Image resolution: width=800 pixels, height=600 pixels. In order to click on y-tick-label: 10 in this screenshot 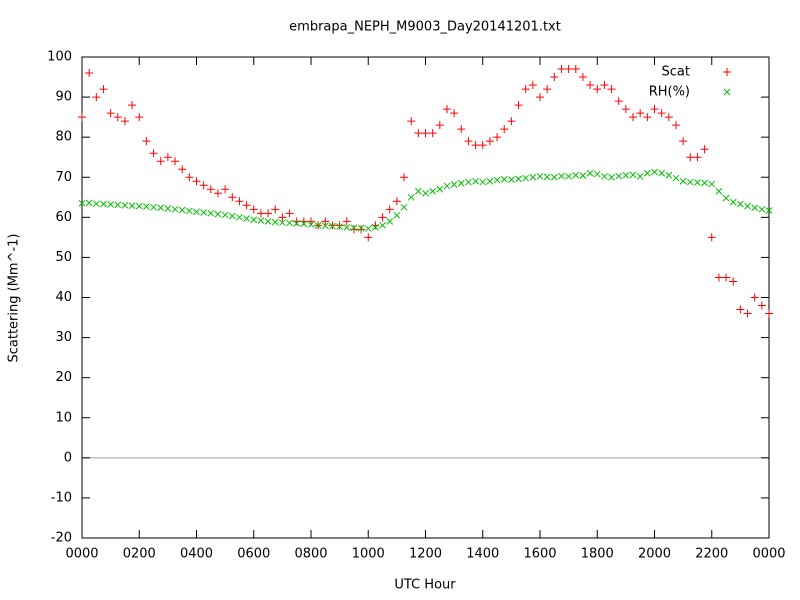, I will do `click(63, 417)`.